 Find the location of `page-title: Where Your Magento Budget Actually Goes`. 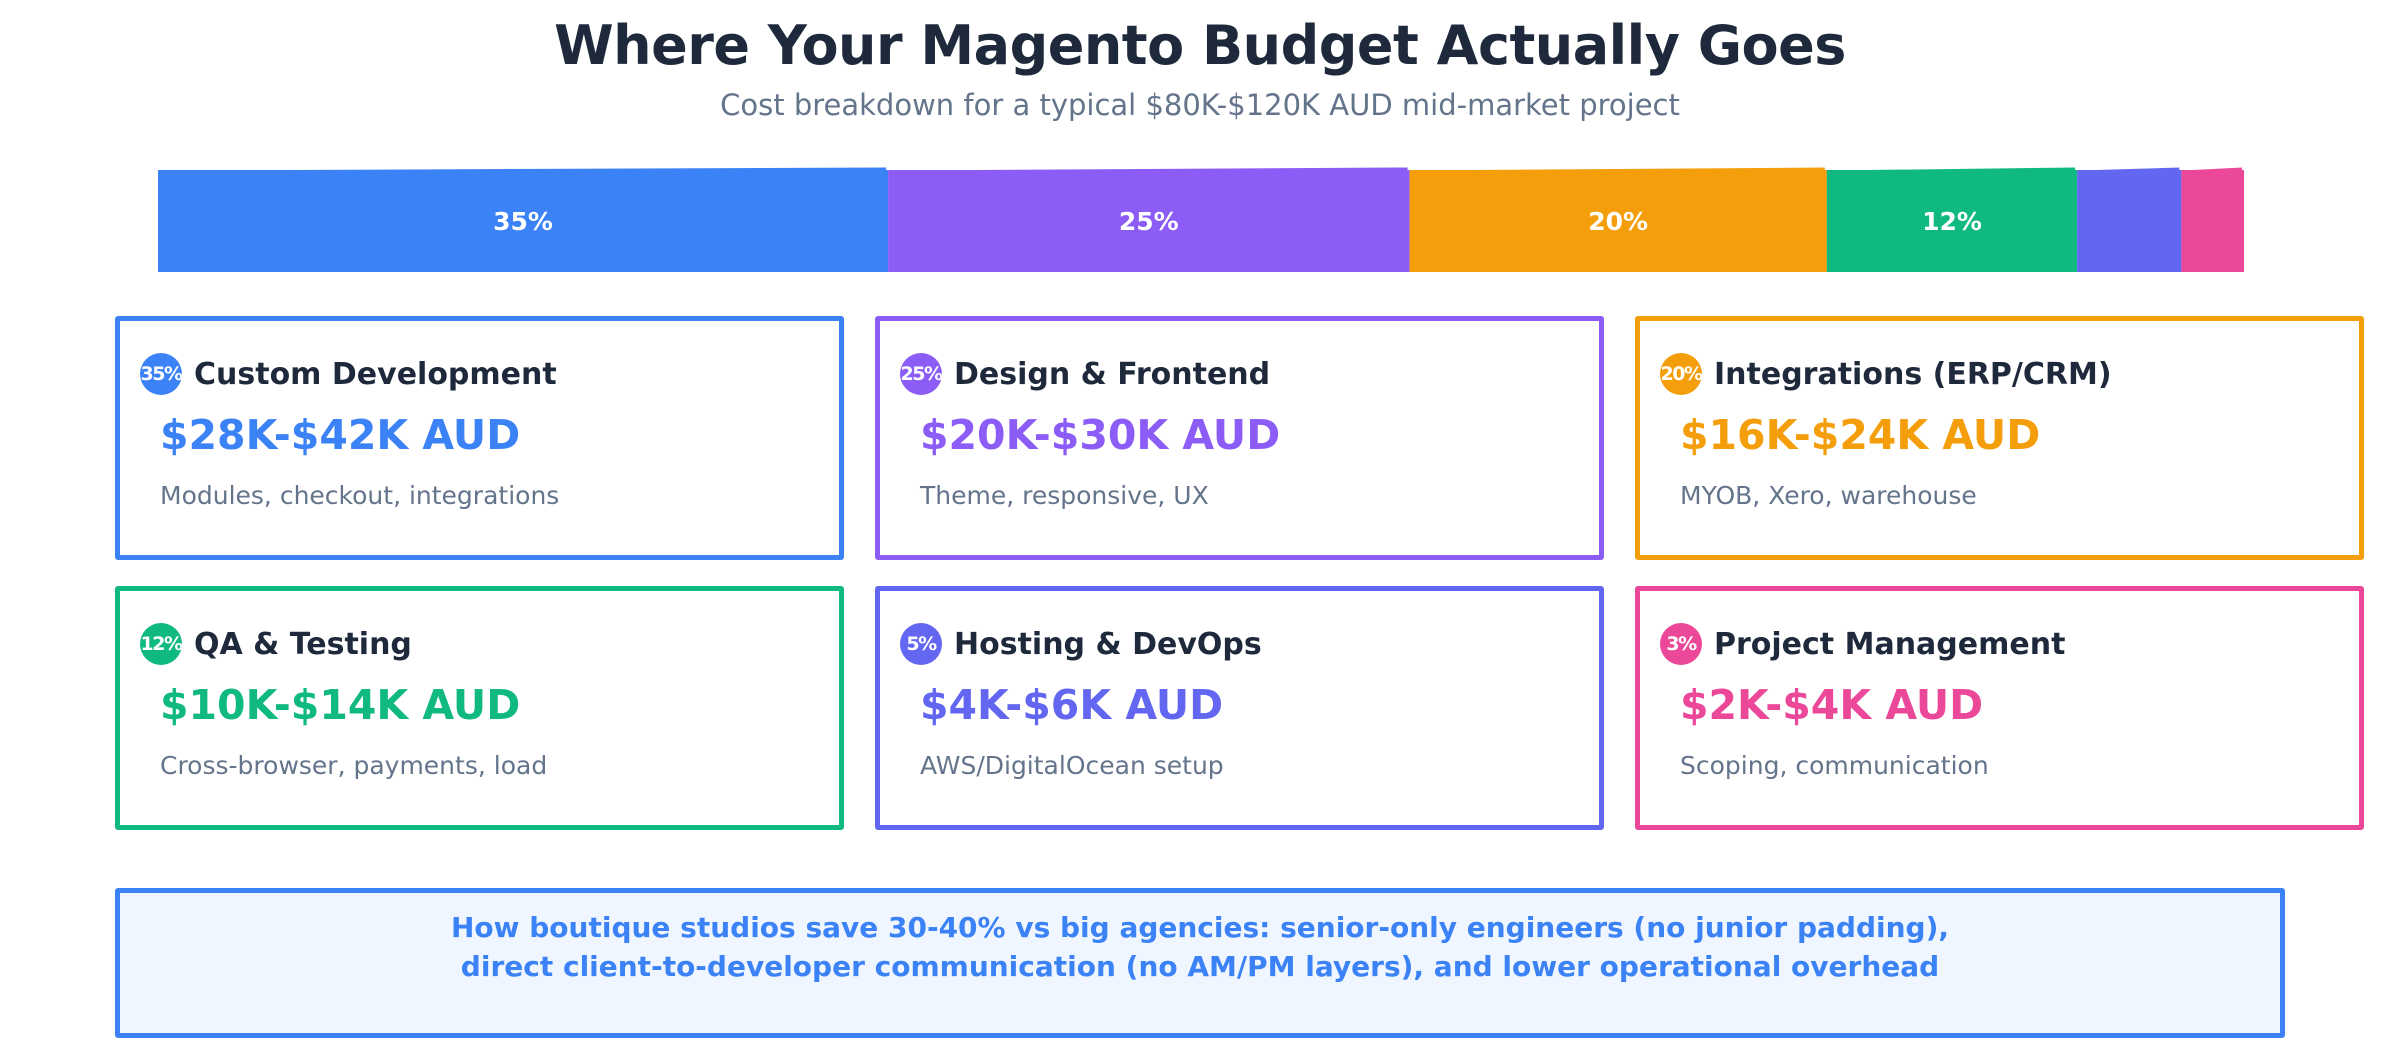

page-title: Where Your Magento Budget Actually Goes is located at coordinates (1200, 45).